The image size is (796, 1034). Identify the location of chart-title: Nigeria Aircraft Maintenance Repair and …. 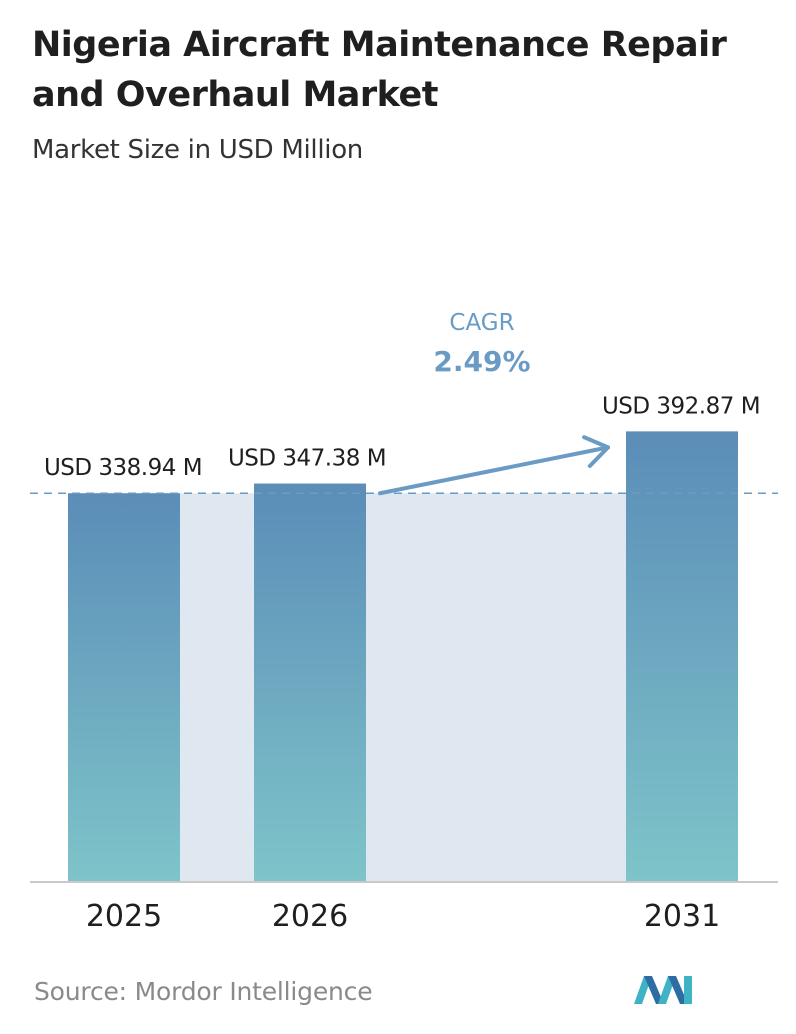
(379, 70).